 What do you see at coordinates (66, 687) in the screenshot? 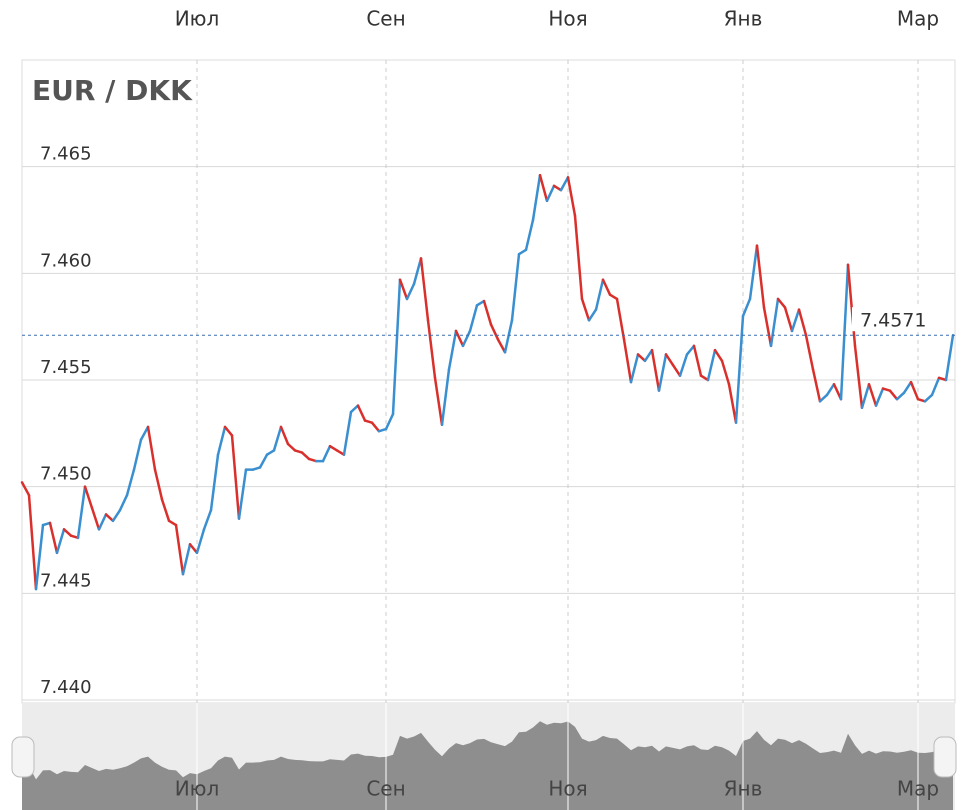
I see `y-tick-label: 7.440` at bounding box center [66, 687].